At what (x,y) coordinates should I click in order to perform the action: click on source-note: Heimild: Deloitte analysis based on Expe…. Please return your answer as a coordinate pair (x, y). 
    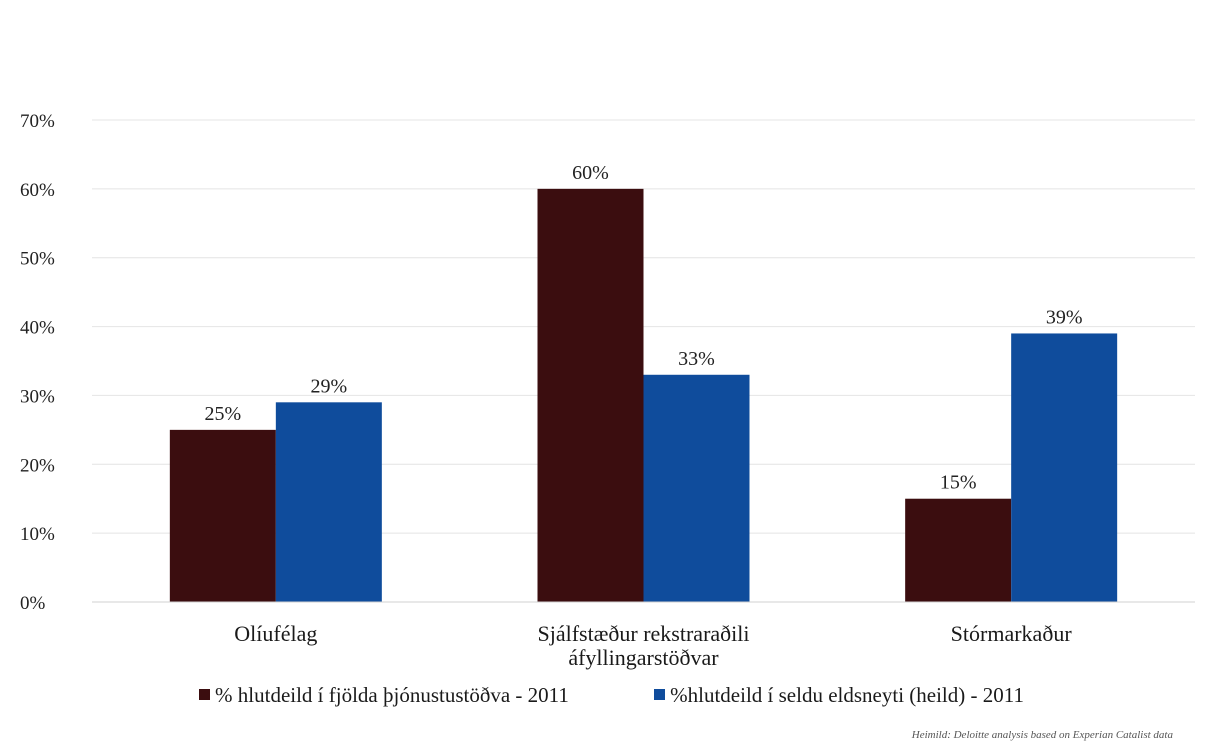
    Looking at the image, I should click on (1042, 735).